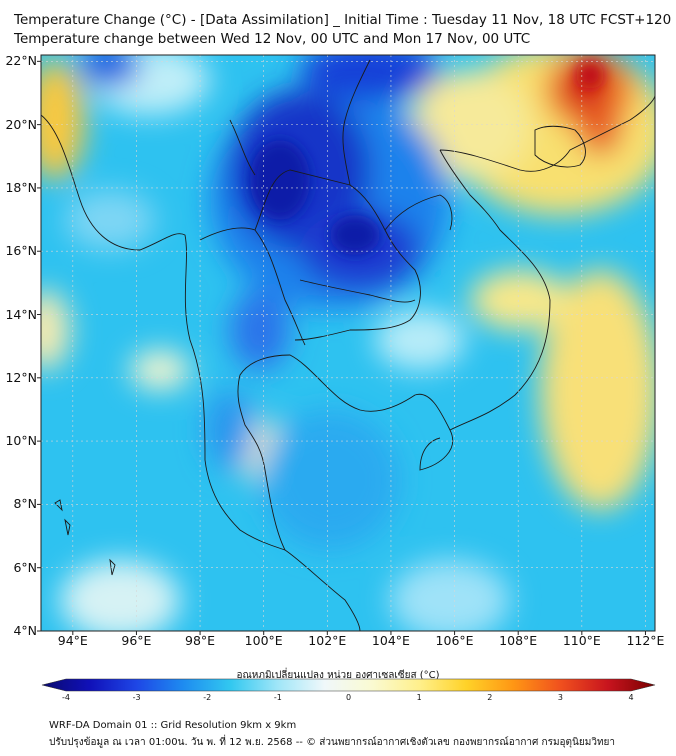  What do you see at coordinates (21, 314) in the screenshot?
I see `lat-label: 14°N` at bounding box center [21, 314].